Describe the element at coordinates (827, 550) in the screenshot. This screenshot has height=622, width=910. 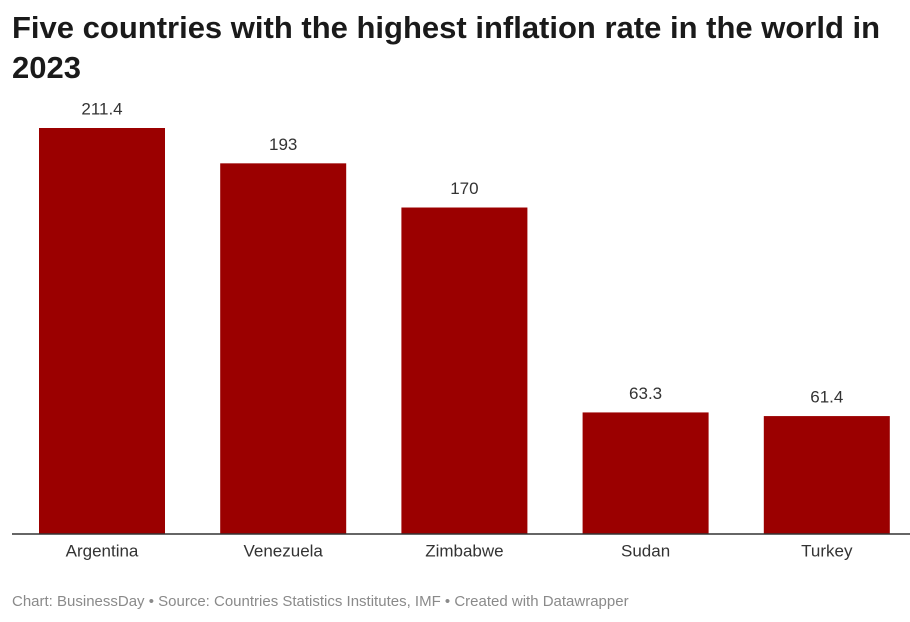
I see `x-tick-label: Turkey` at that location.